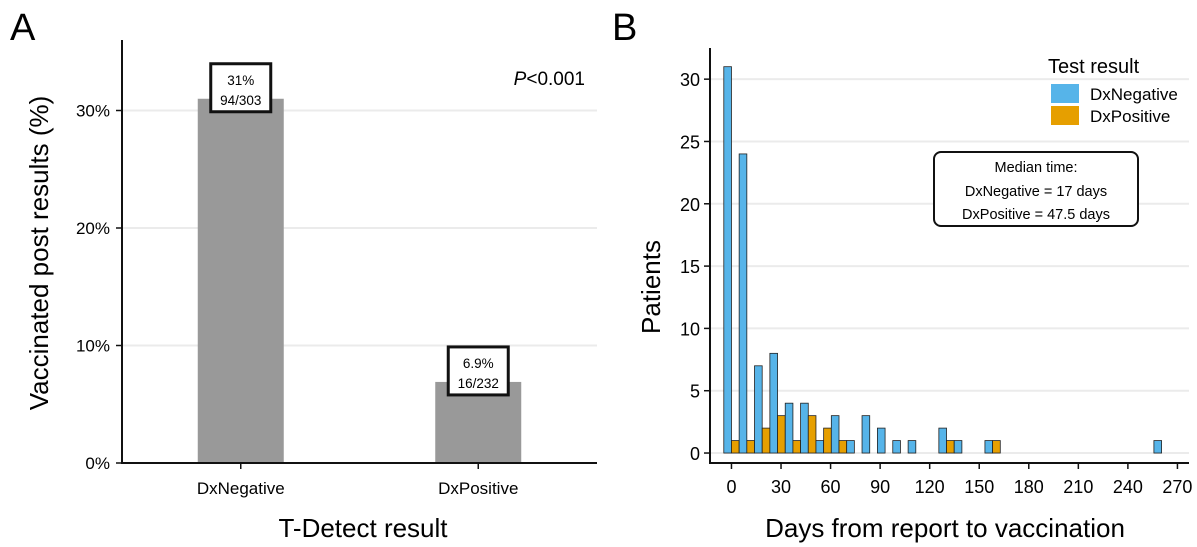 This screenshot has height=547, width=1197. What do you see at coordinates (1094, 67) in the screenshot?
I see `legend-title: Test result` at bounding box center [1094, 67].